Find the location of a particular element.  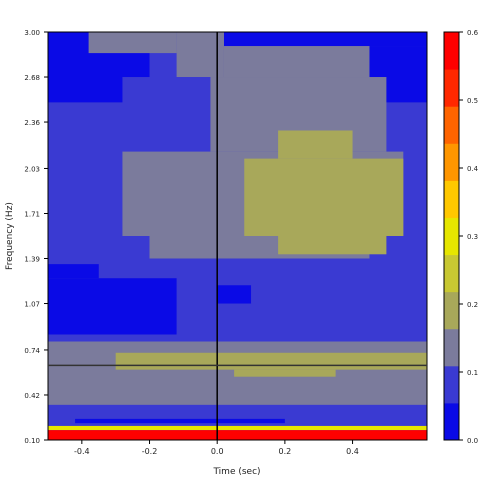

y-tick-label-3: 1.07 is located at coordinates (32, 305).